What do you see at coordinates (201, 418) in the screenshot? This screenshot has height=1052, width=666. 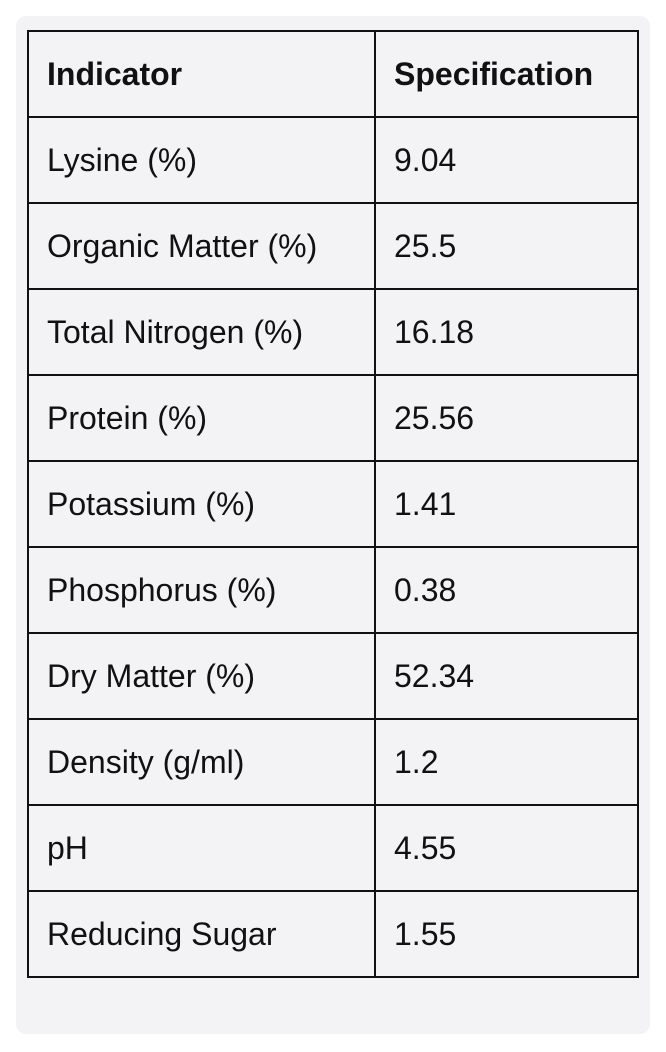 I see `indicator-cell: Protein (%)` at bounding box center [201, 418].